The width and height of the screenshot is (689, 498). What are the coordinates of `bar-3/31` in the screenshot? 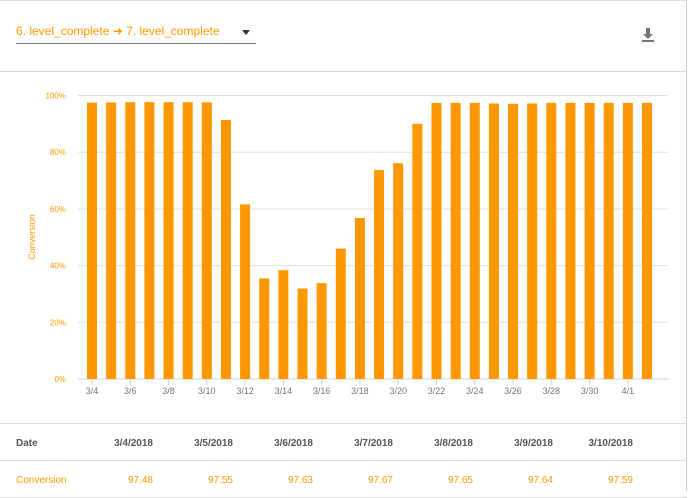 It's located at (608, 240).